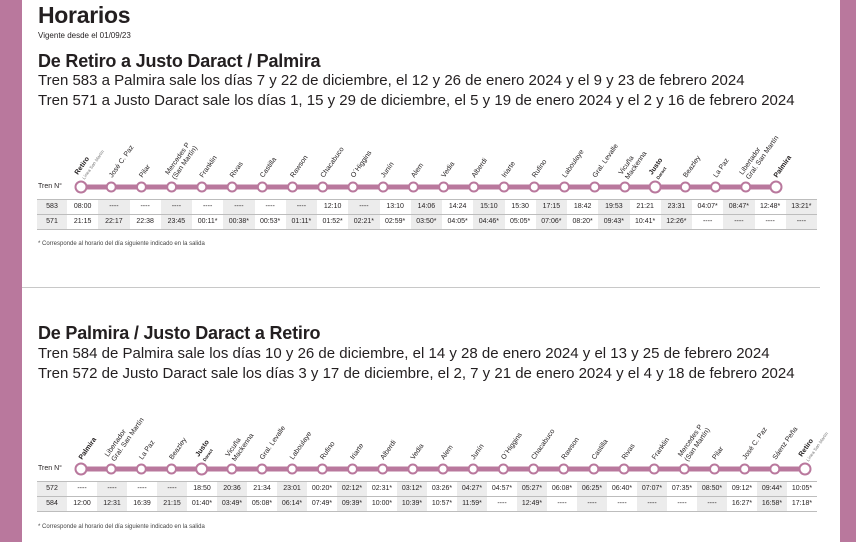 This screenshot has width=856, height=542. Describe the element at coordinates (806, 448) in the screenshot. I see `station-name: Retiro` at that location.